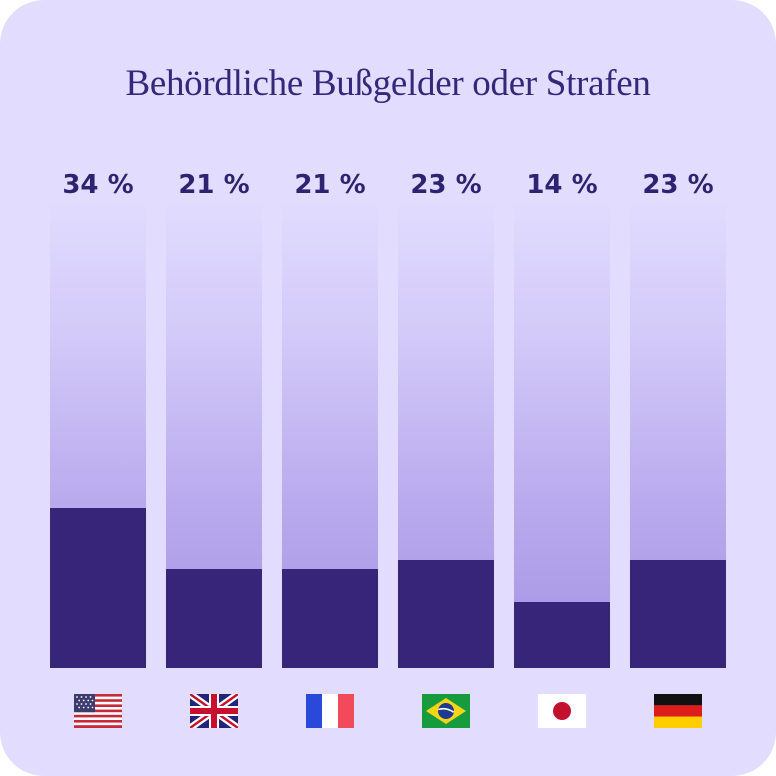 The width and height of the screenshot is (776, 776). What do you see at coordinates (446, 711) in the screenshot?
I see `brazil-flag-icon` at bounding box center [446, 711].